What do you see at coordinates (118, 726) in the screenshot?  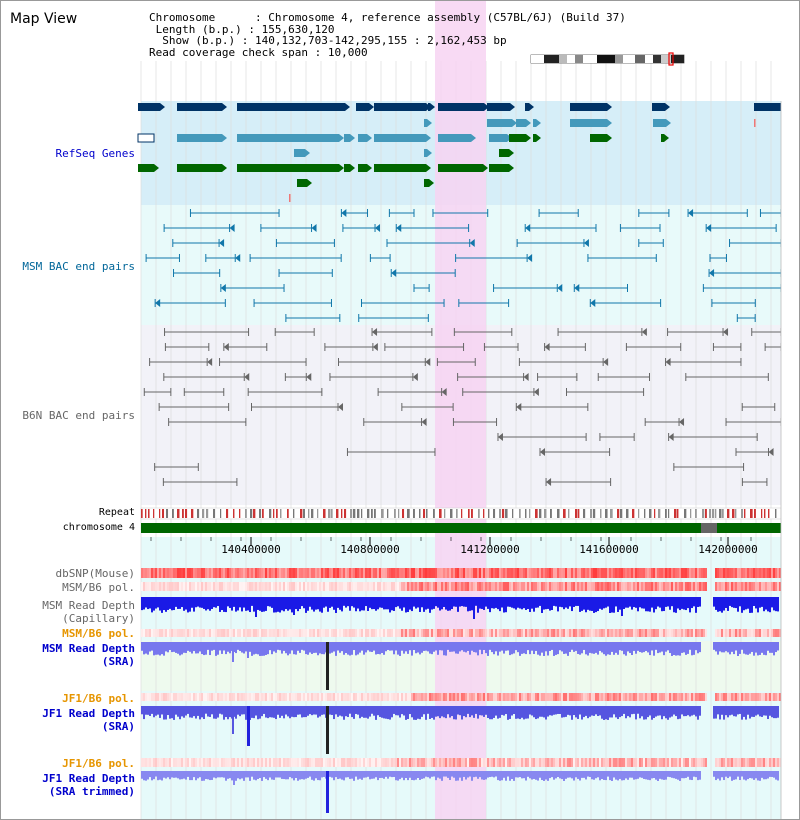 I see `track-label-jf1-sra: (SRA)` at bounding box center [118, 726].